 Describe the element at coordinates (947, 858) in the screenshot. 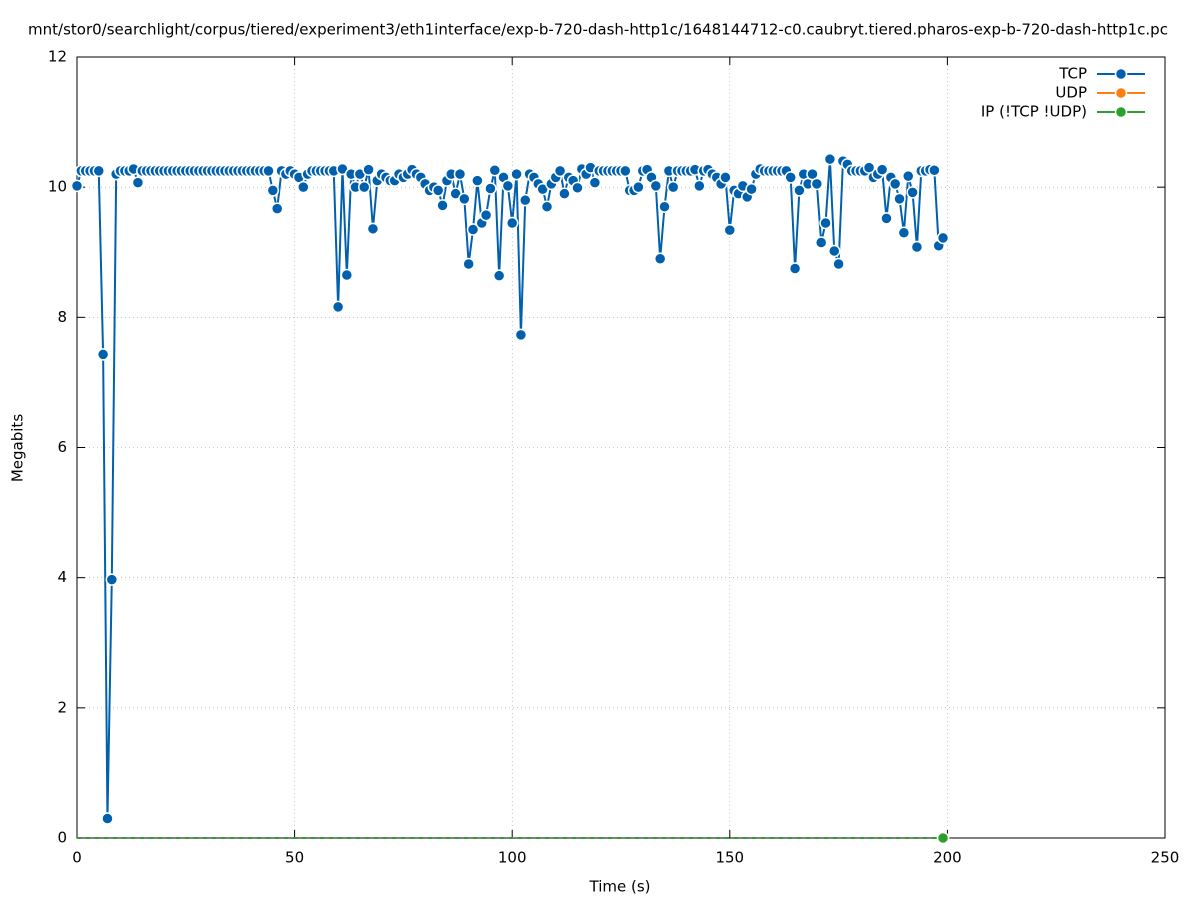

I see `x-tick-label: 200` at that location.